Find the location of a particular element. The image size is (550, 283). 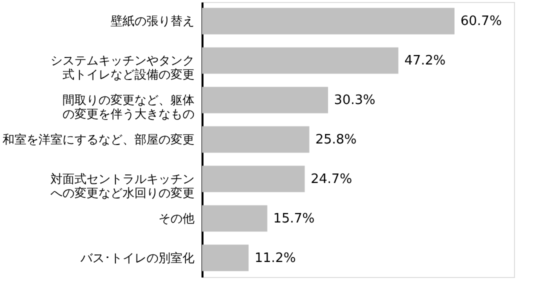

y-tick-label: システムキッチンやタンク式トイレなど設備の変更 is located at coordinates (122, 68).